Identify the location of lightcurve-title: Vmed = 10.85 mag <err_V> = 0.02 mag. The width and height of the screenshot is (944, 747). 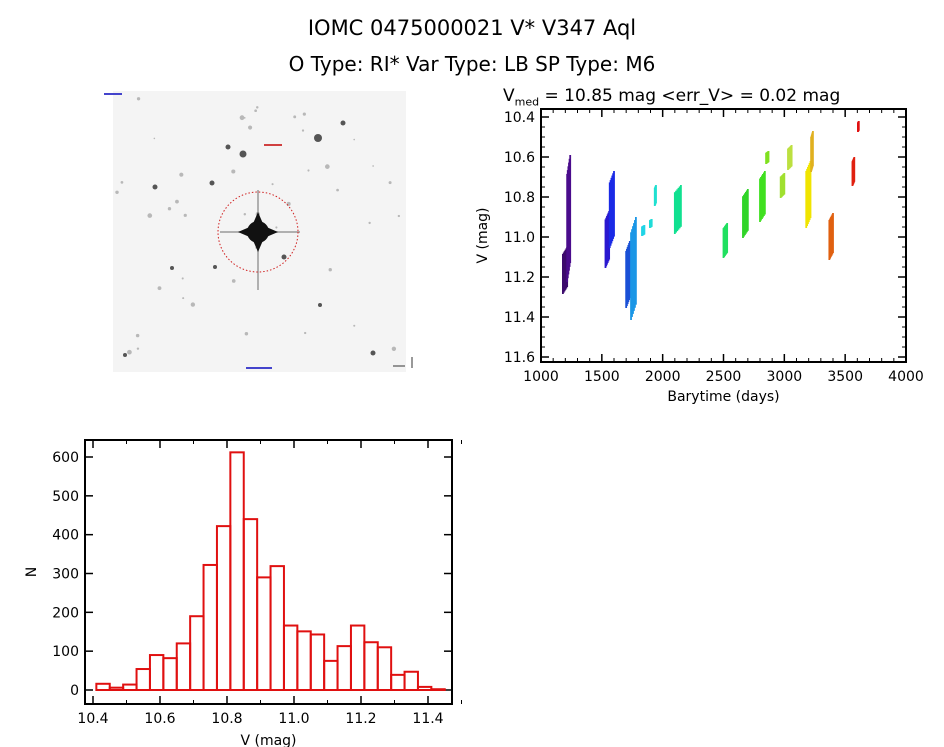
(671, 97).